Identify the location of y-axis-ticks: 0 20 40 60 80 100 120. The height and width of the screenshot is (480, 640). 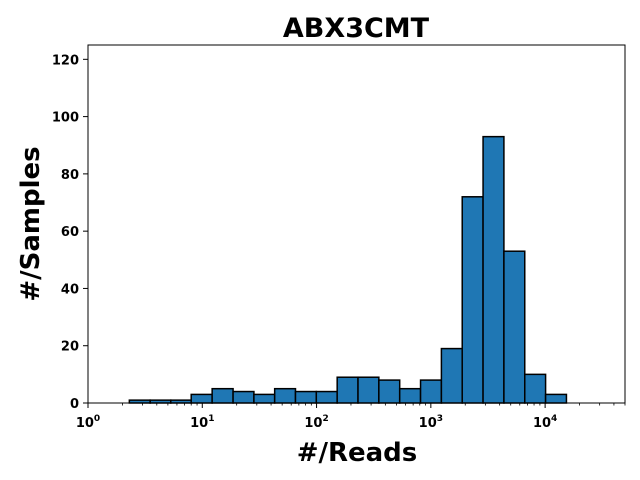
(70, 232).